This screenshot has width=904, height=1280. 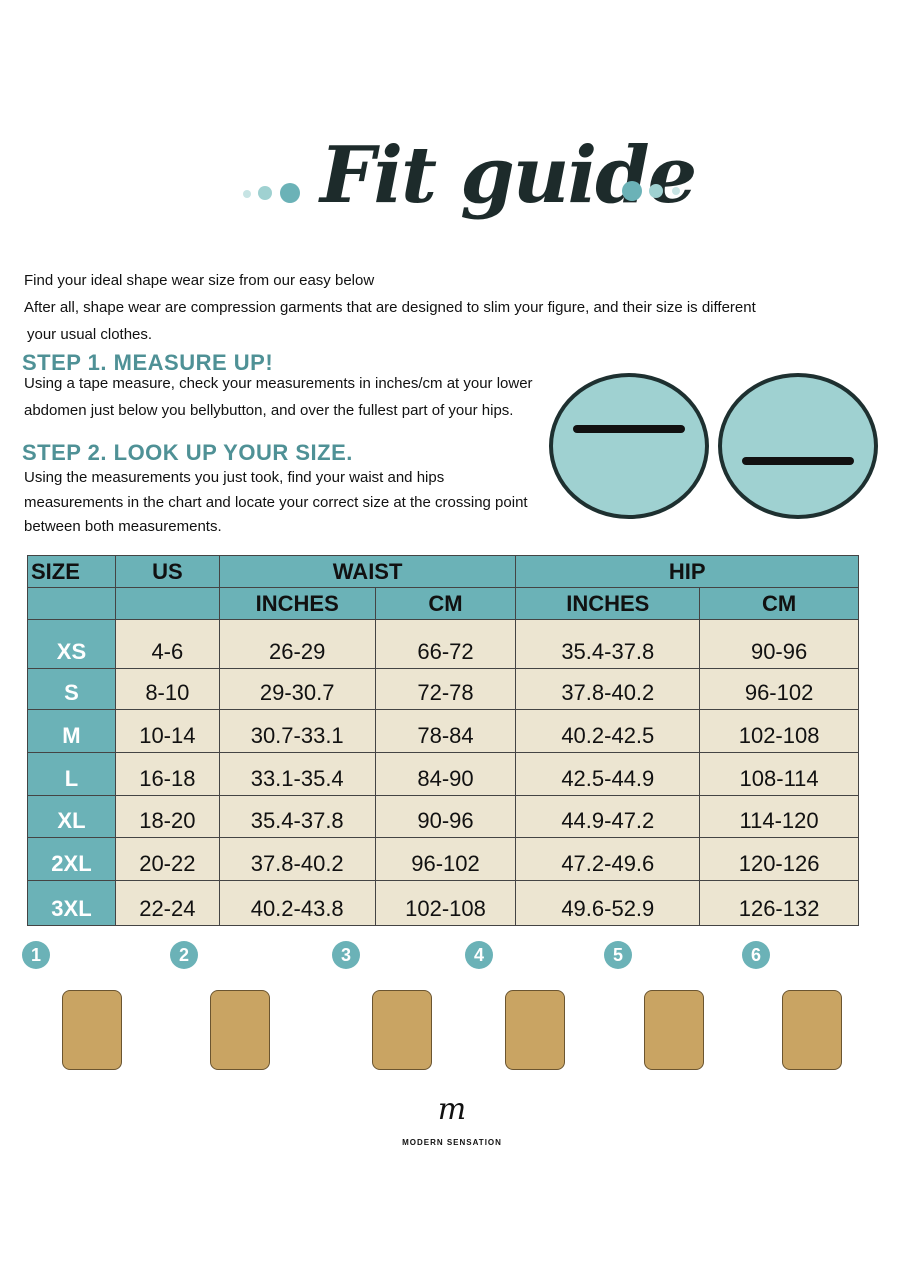 I want to click on step2-heading: STEP 2. LOOK UP YOUR SIZE., so click(x=187, y=452).